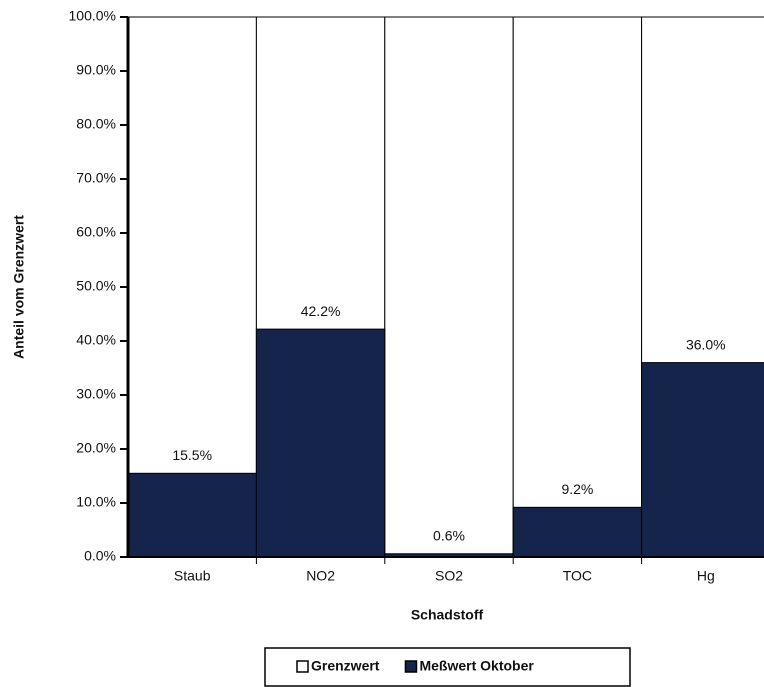  Describe the element at coordinates (92, 16) in the screenshot. I see `y-tick-label: 100.0%` at that location.